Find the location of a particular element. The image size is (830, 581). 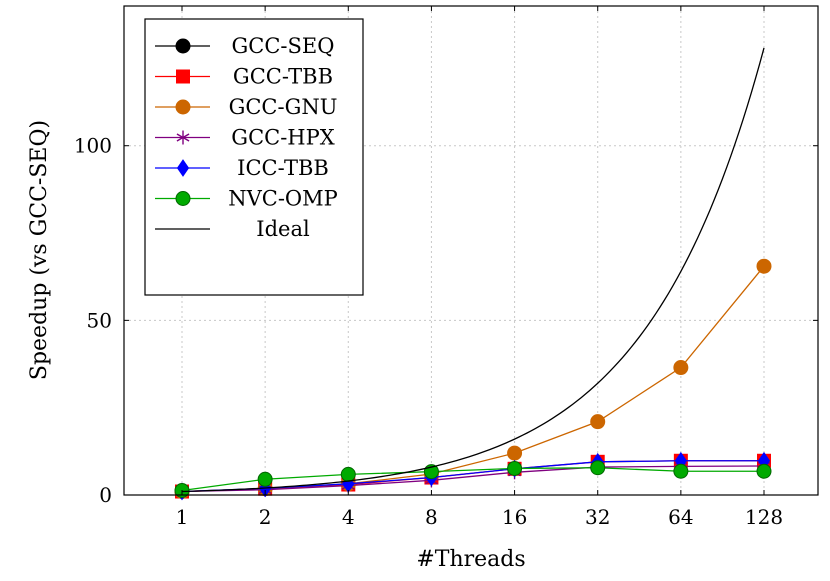

legend-label-gcc-hpx: GCC-HPX is located at coordinates (282, 138).